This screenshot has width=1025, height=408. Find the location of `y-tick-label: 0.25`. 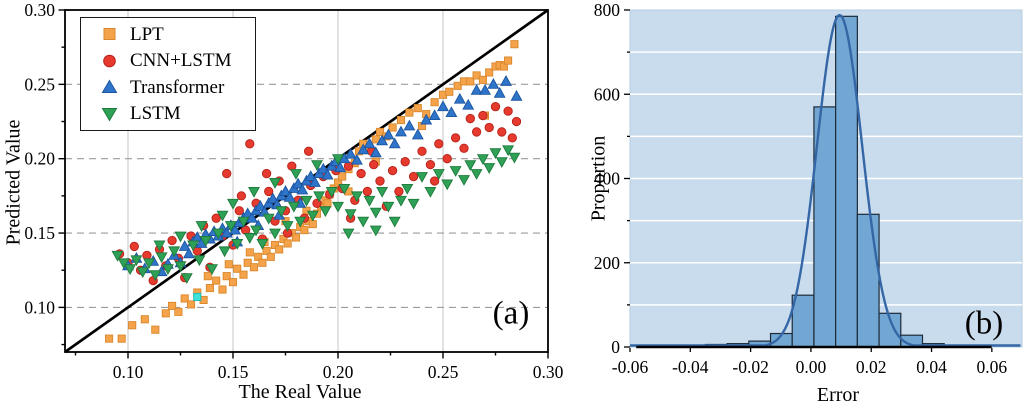

y-tick-label: 0.25 is located at coordinates (39, 84).